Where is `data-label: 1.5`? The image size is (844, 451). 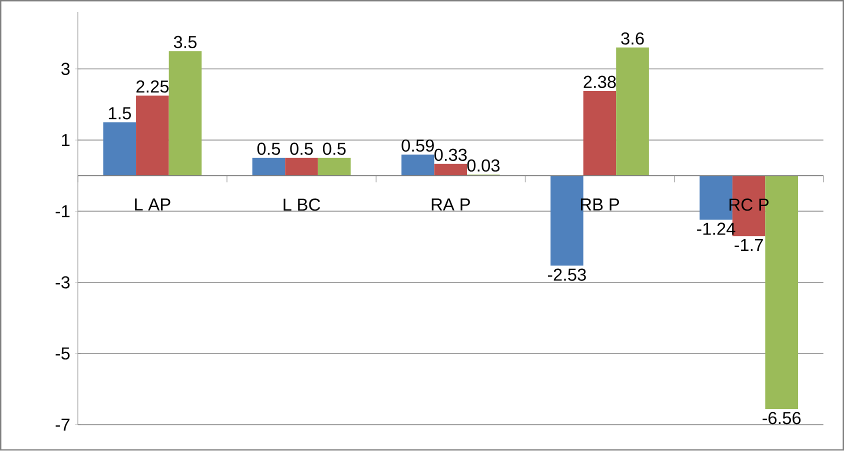
data-label: 1.5 is located at coordinates (119, 113).